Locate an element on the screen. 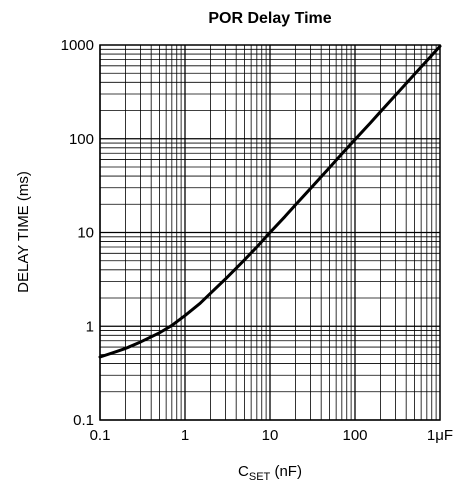  y-tick-label: 1 is located at coordinates (90, 326).